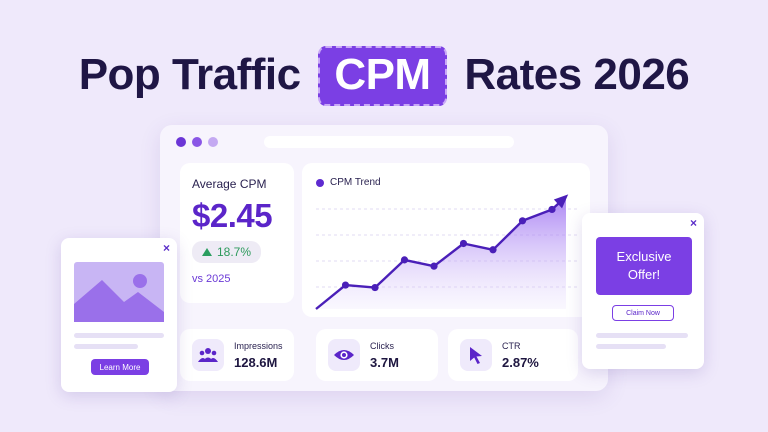  What do you see at coordinates (189, 74) in the screenshot?
I see `headline-text-before: Pop Traffic` at bounding box center [189, 74].